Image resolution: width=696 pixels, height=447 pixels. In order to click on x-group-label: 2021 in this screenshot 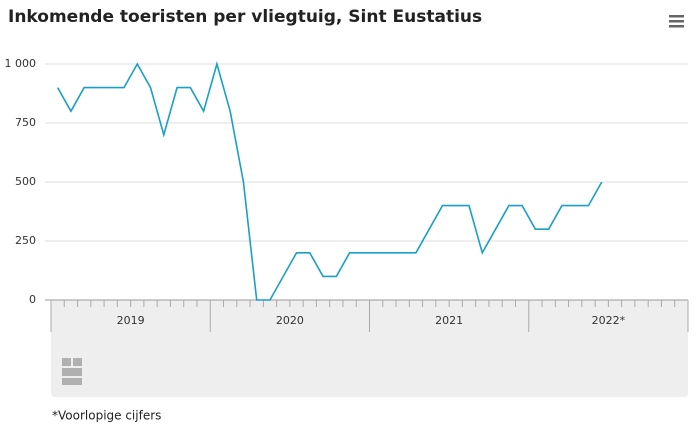, I will do `click(449, 320)`.